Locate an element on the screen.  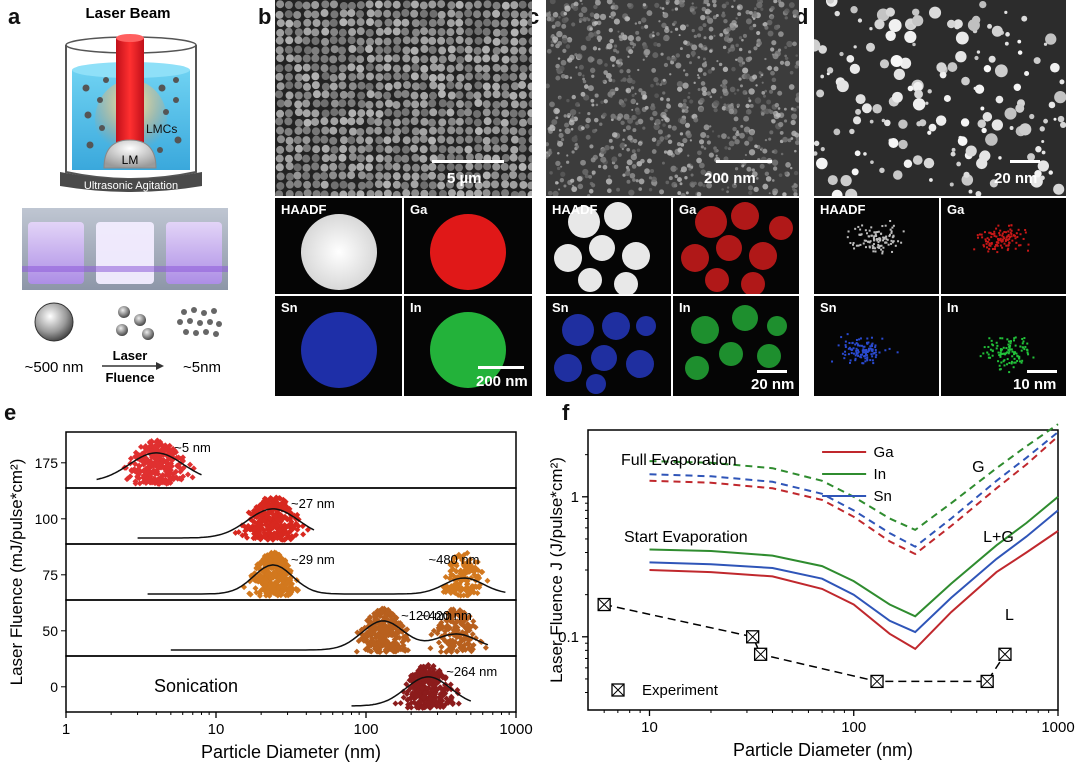
annotation-l: L is located at coordinates (1009, 615).